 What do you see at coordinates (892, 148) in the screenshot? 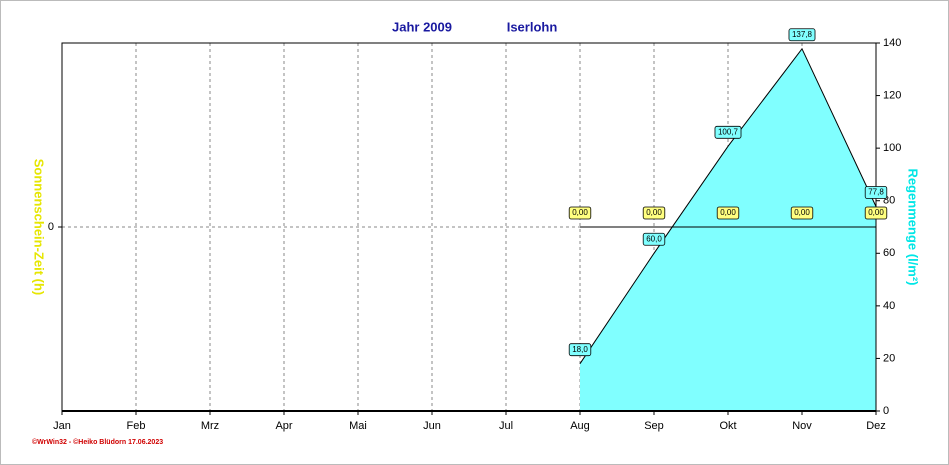
I see `y2-tick-label: 100` at bounding box center [892, 148].